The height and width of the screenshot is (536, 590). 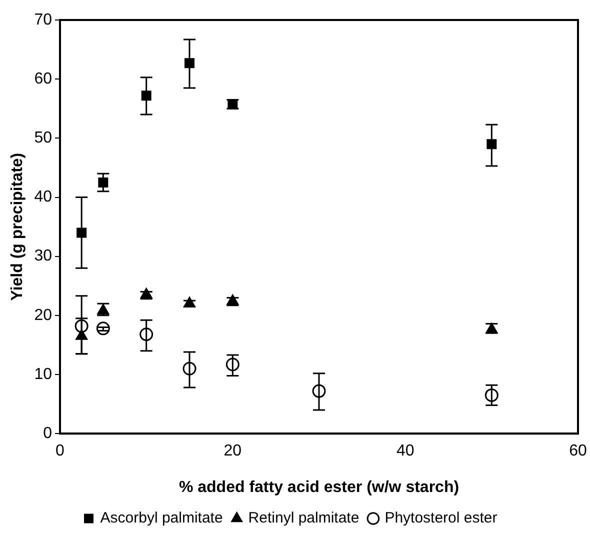 What do you see at coordinates (304, 518) in the screenshot?
I see `legend-label: Retinyl palmitate` at bounding box center [304, 518].